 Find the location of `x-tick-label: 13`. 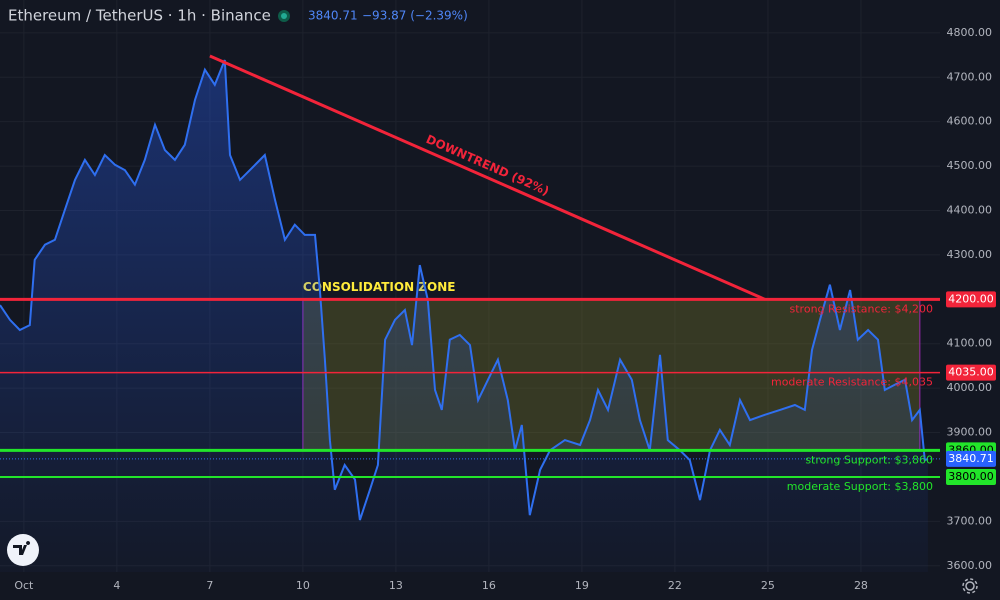

x-tick-label: 13 is located at coordinates (396, 585).